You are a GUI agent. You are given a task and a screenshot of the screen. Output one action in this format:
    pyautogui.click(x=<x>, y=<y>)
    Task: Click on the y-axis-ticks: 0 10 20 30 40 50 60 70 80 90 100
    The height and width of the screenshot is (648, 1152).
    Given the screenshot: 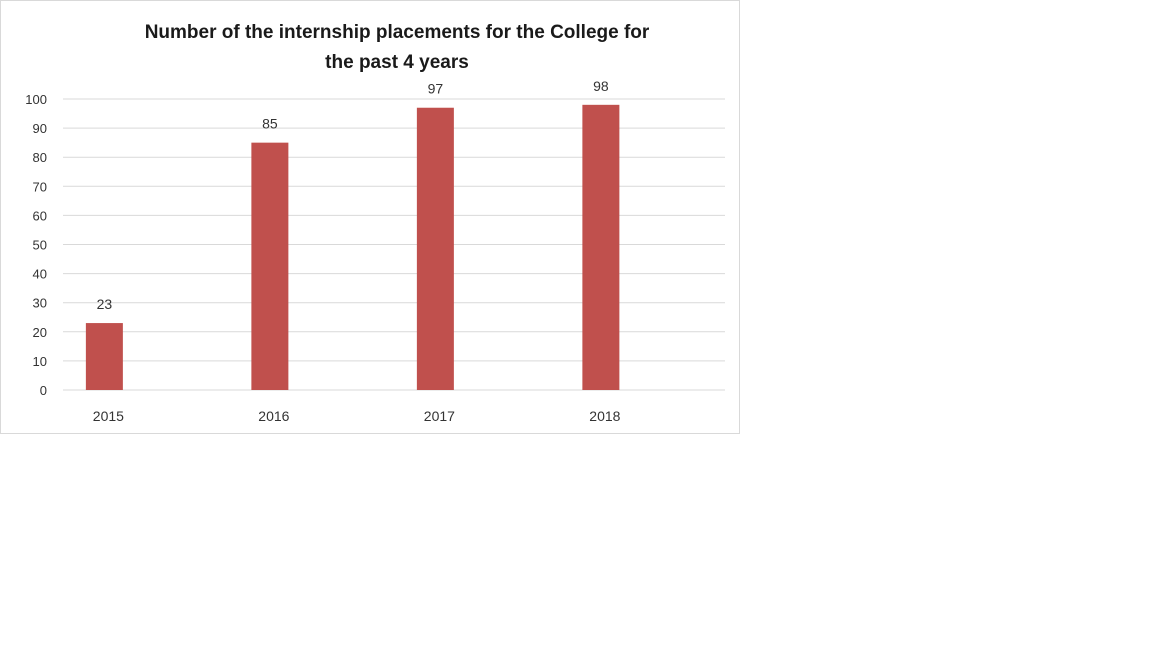 What is the action you would take?
    pyautogui.click(x=36, y=245)
    